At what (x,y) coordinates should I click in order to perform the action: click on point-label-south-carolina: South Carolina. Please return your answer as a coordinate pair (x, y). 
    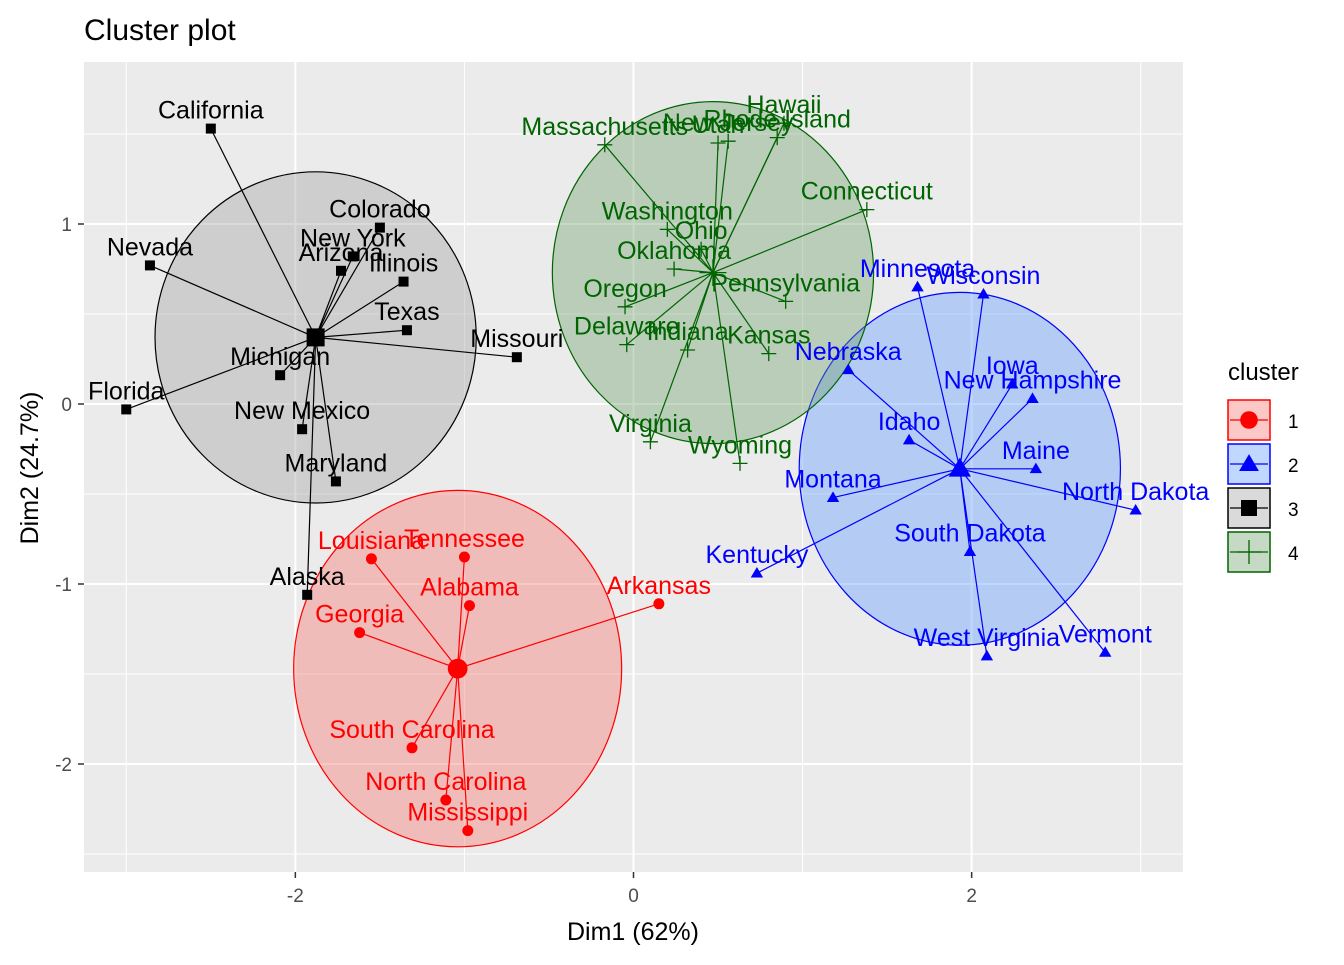
    Looking at the image, I should click on (411, 730).